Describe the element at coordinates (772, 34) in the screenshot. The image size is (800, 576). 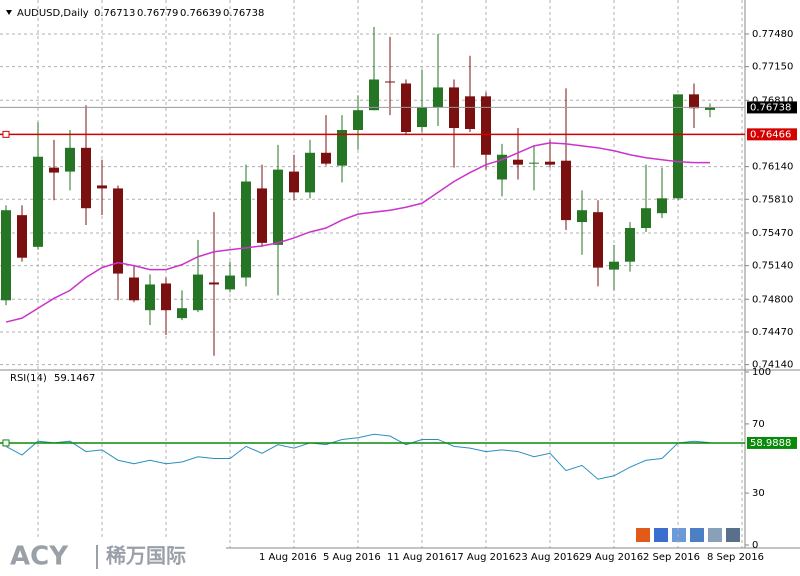
I see `y-tick-label: 0.77480` at that location.